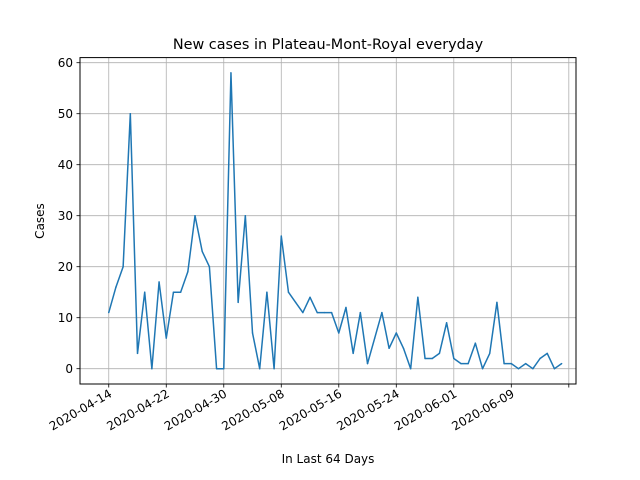 This screenshot has height=480, width=640. I want to click on y-tick-label: 20, so click(65, 267).